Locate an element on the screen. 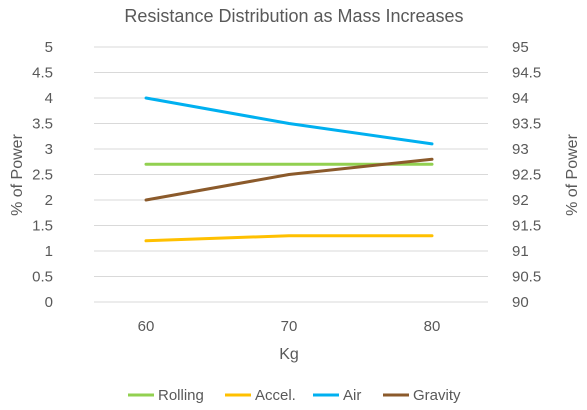 The width and height of the screenshot is (587, 410). y-tick-label: 3 is located at coordinates (49, 149).